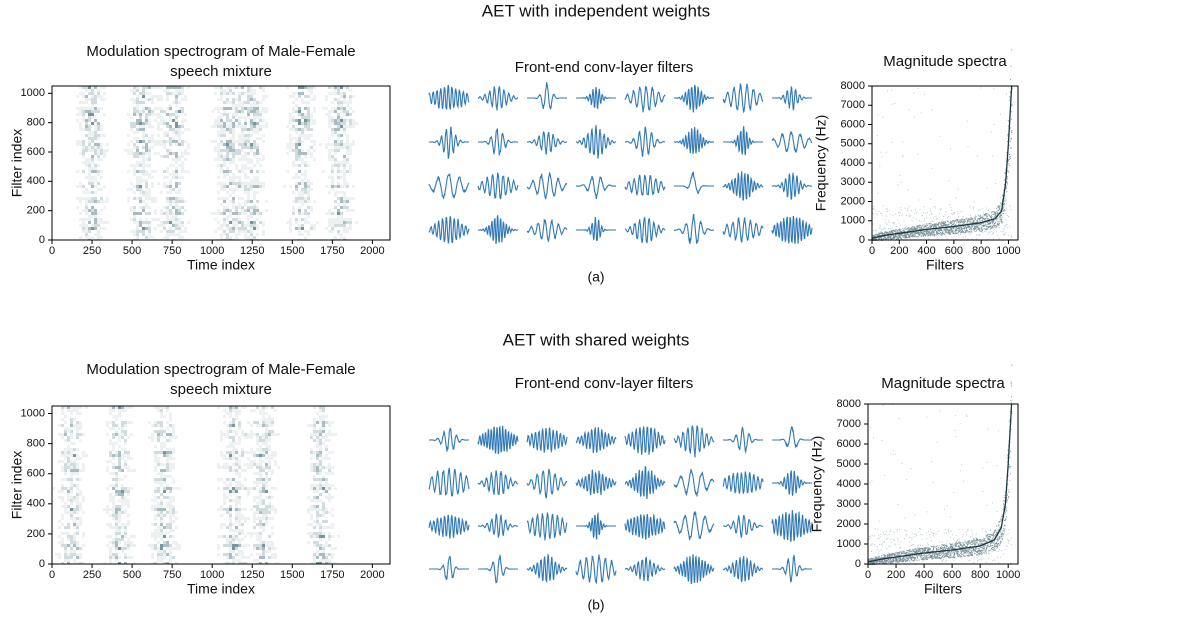  What do you see at coordinates (132, 575) in the screenshot?
I see `x-tick-label: 500` at bounding box center [132, 575].